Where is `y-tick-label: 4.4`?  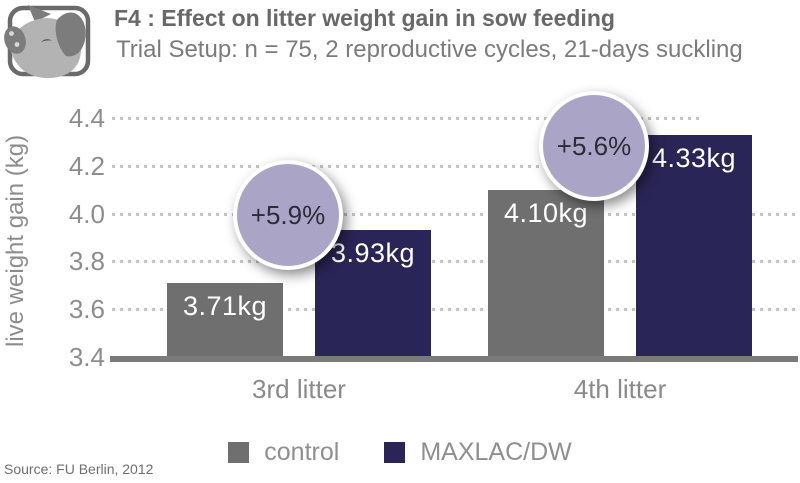
y-tick-label: 4.4 is located at coordinates (86, 118).